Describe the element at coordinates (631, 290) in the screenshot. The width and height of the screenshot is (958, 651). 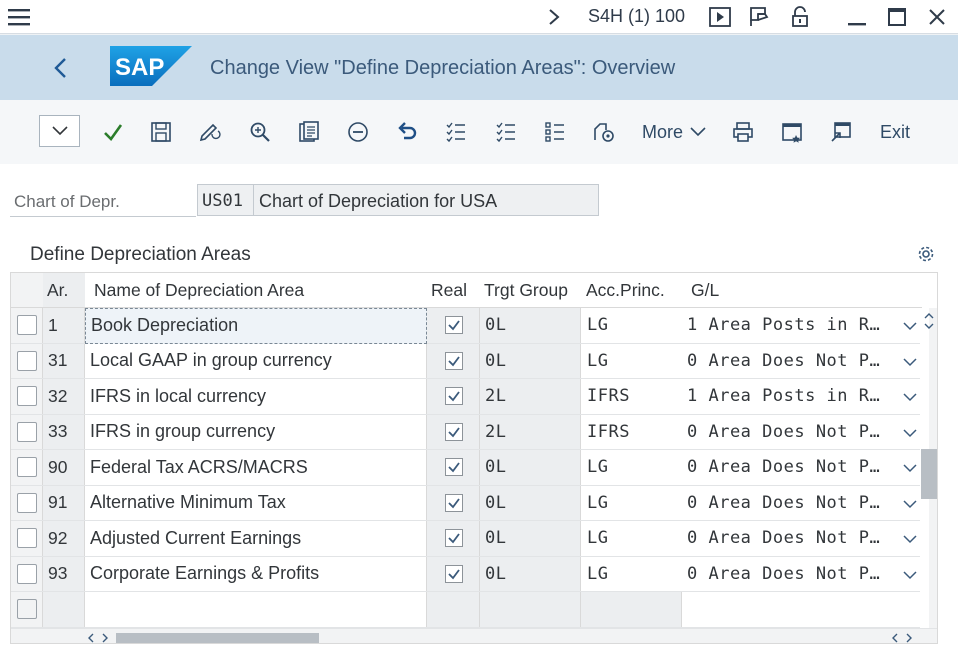
I see `header-acc-princ: Acc.Princ.` at that location.